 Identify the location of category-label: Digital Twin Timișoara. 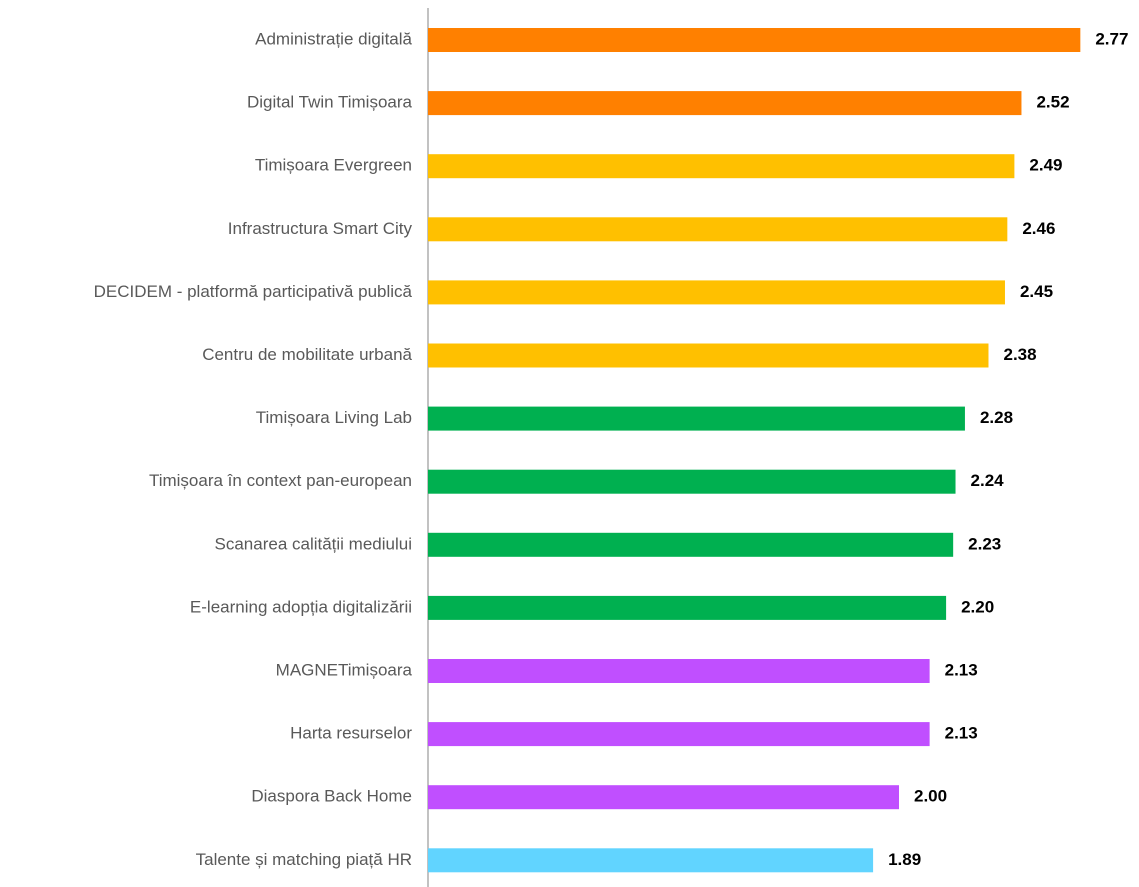
(330, 102).